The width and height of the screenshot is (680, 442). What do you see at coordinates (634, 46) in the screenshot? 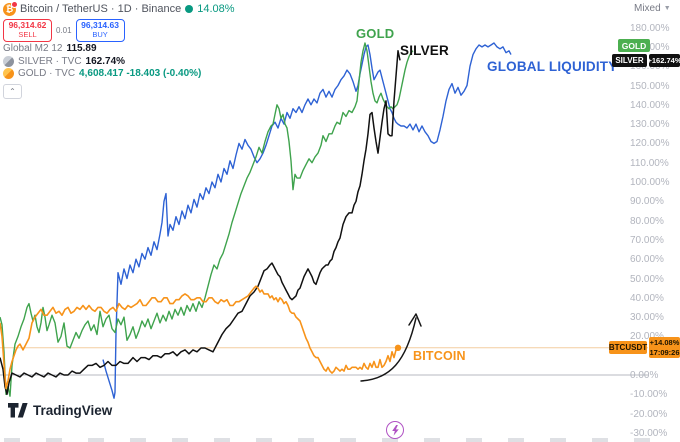
I see `gold-scale-badge: GOLD` at bounding box center [634, 46].